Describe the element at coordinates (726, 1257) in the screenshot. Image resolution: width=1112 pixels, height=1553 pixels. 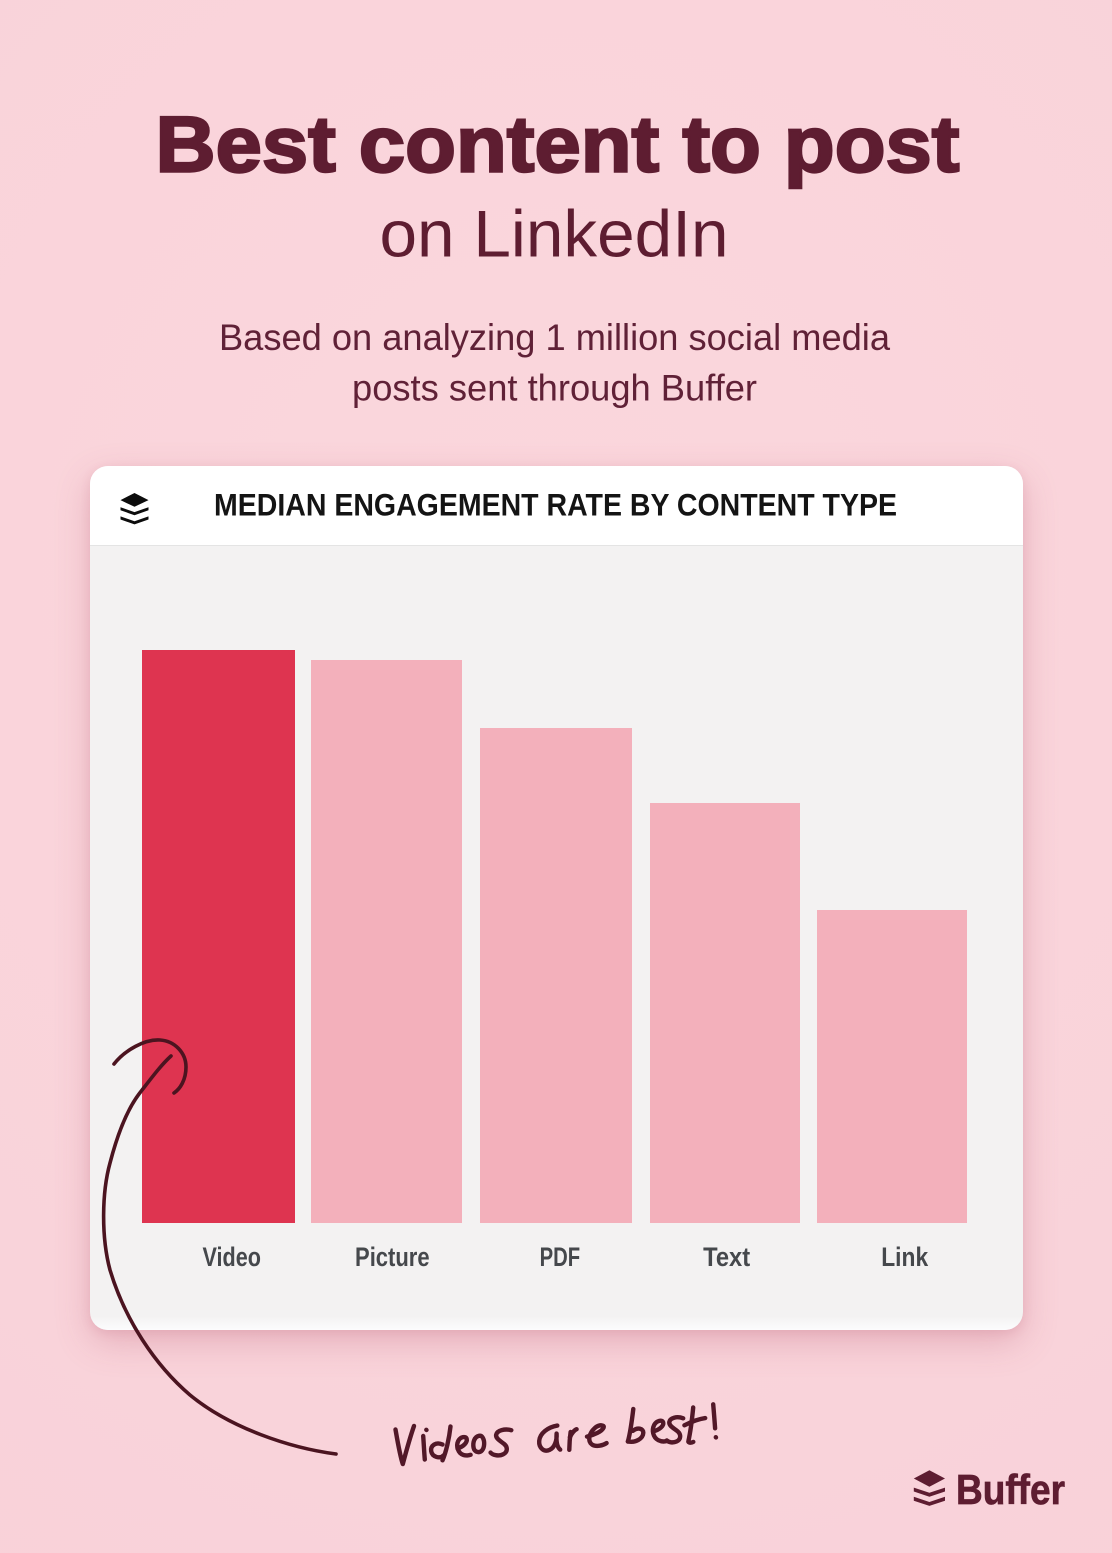
I see `svg-text: Text` at that location.